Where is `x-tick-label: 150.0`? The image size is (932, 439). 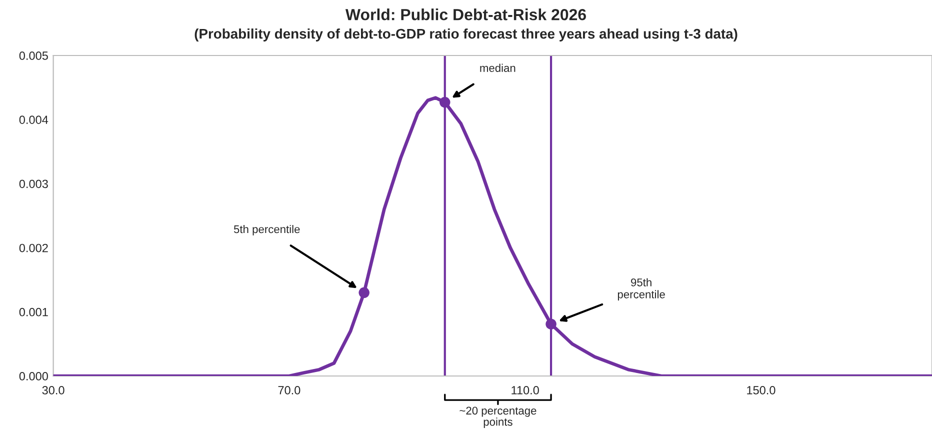
x-tick-label: 150.0 is located at coordinates (761, 390).